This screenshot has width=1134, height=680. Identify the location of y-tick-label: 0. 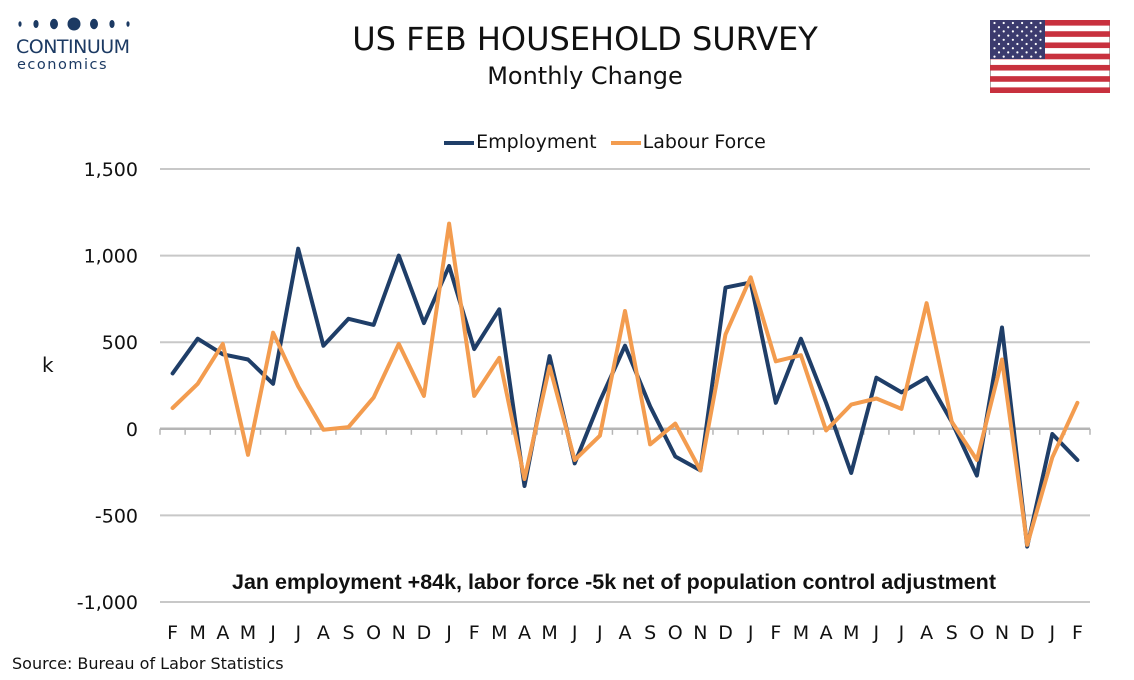
(132, 430).